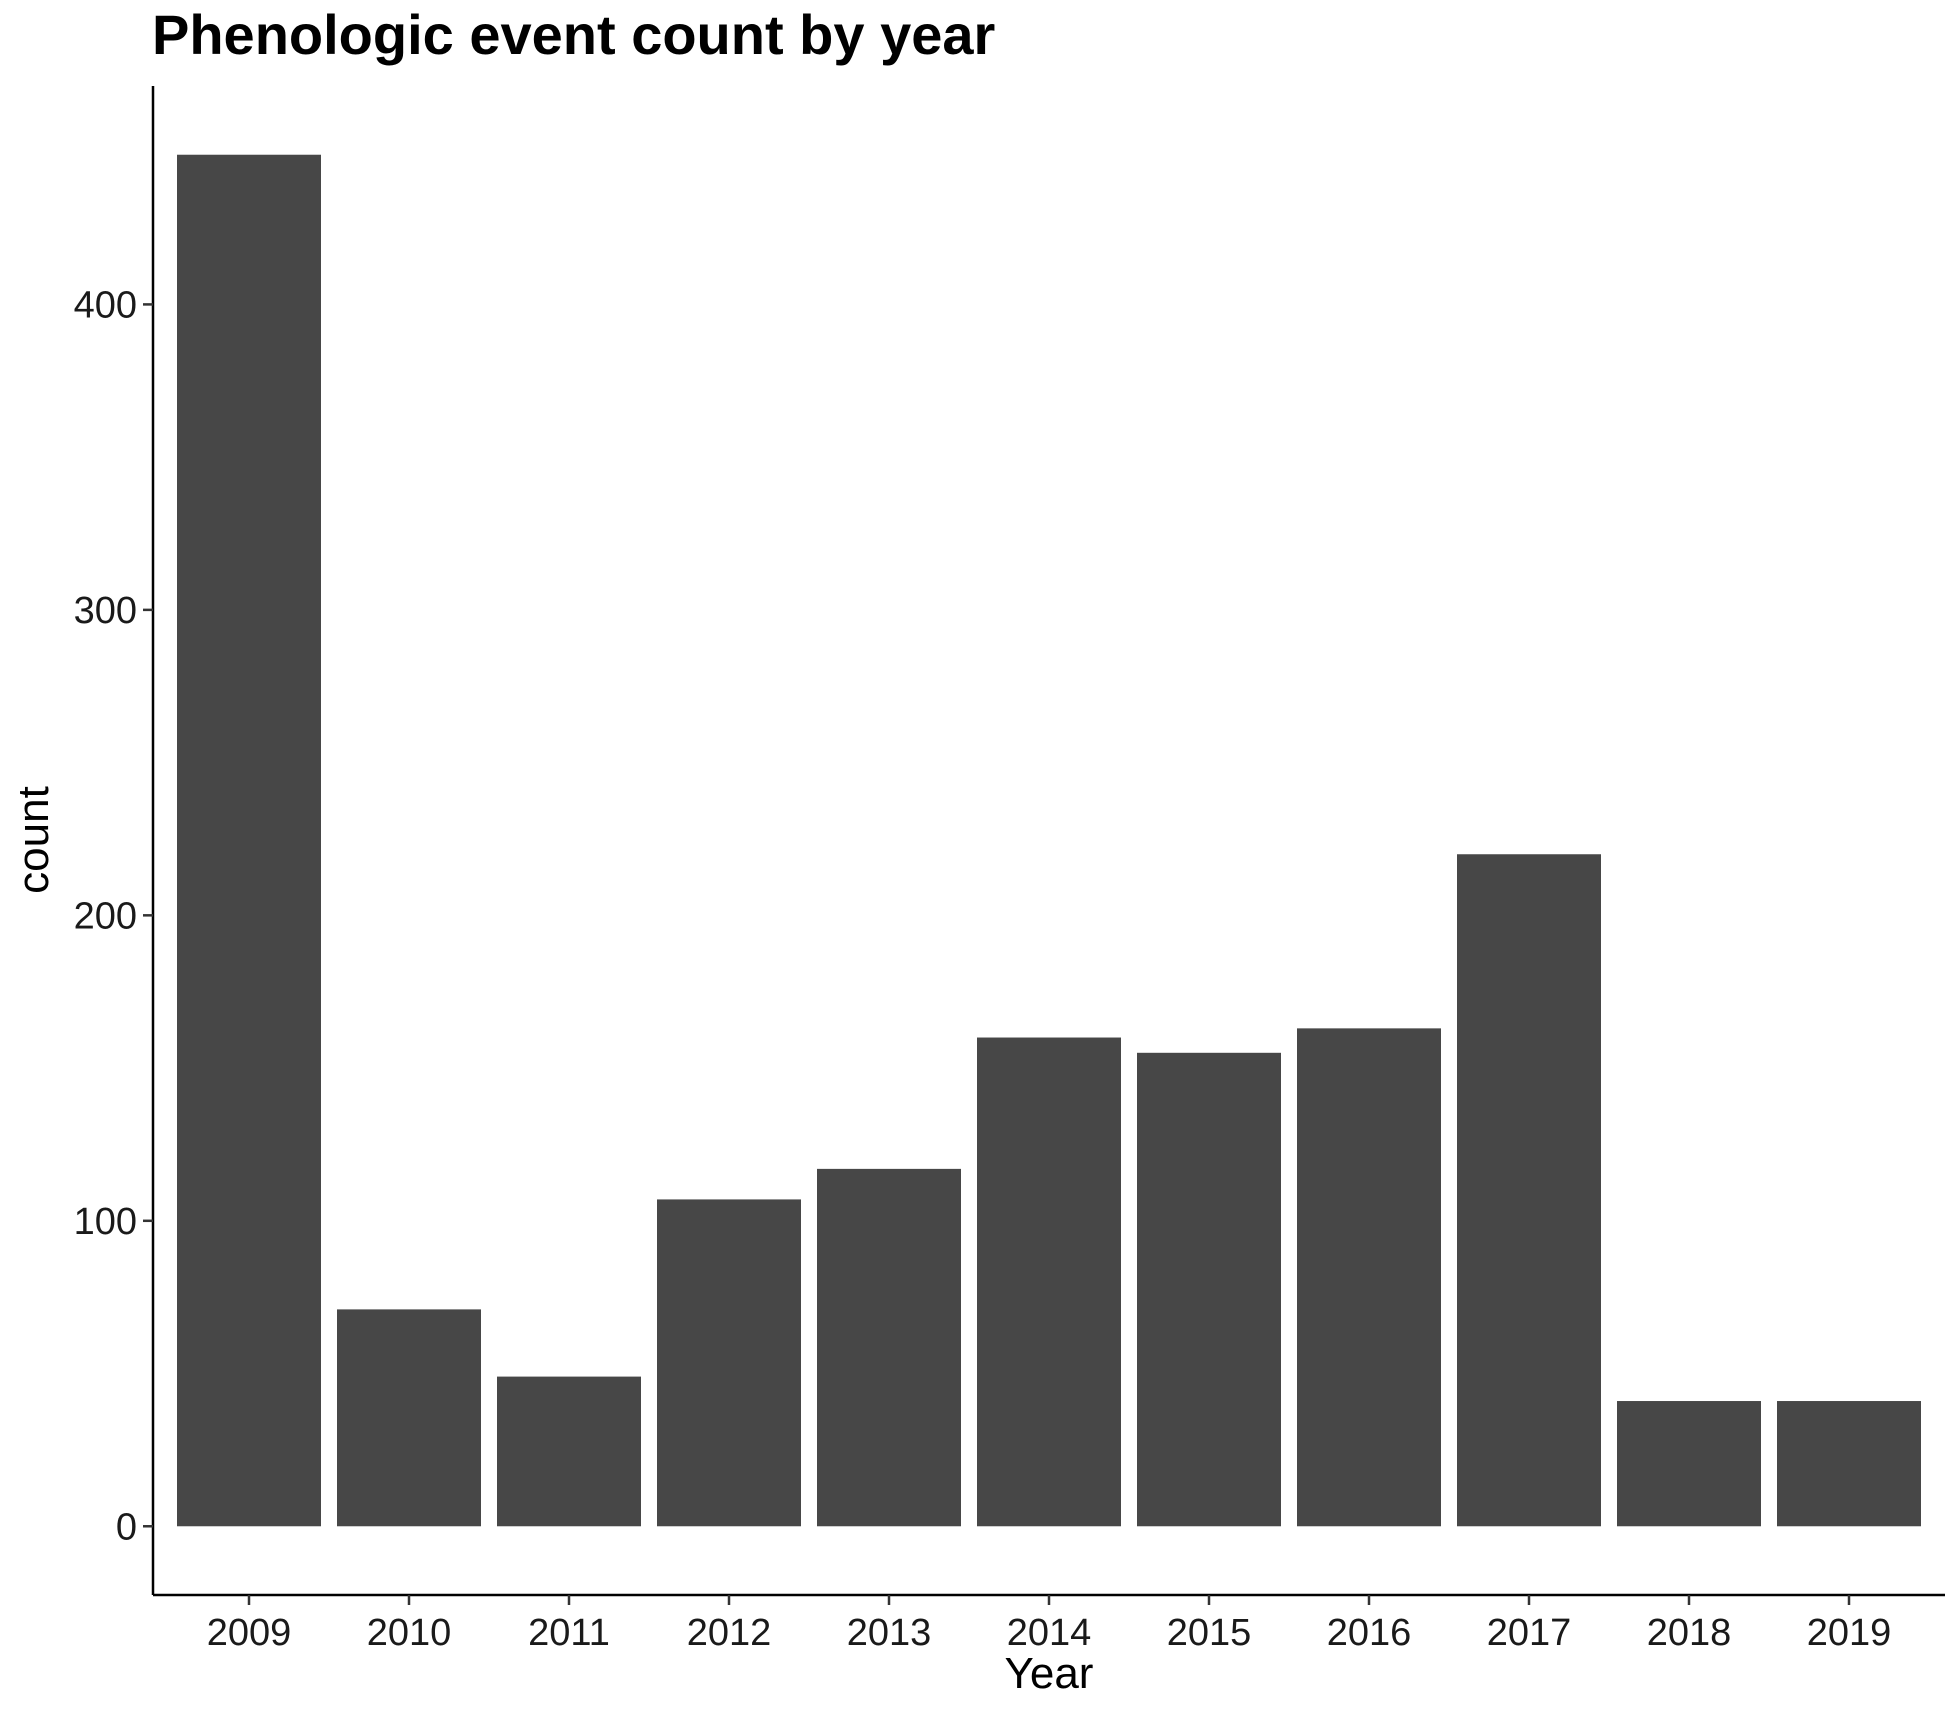 This screenshot has width=1958, height=1714. Describe the element at coordinates (1369, 1633) in the screenshot. I see `x-tick-label-2016: 2016` at that location.